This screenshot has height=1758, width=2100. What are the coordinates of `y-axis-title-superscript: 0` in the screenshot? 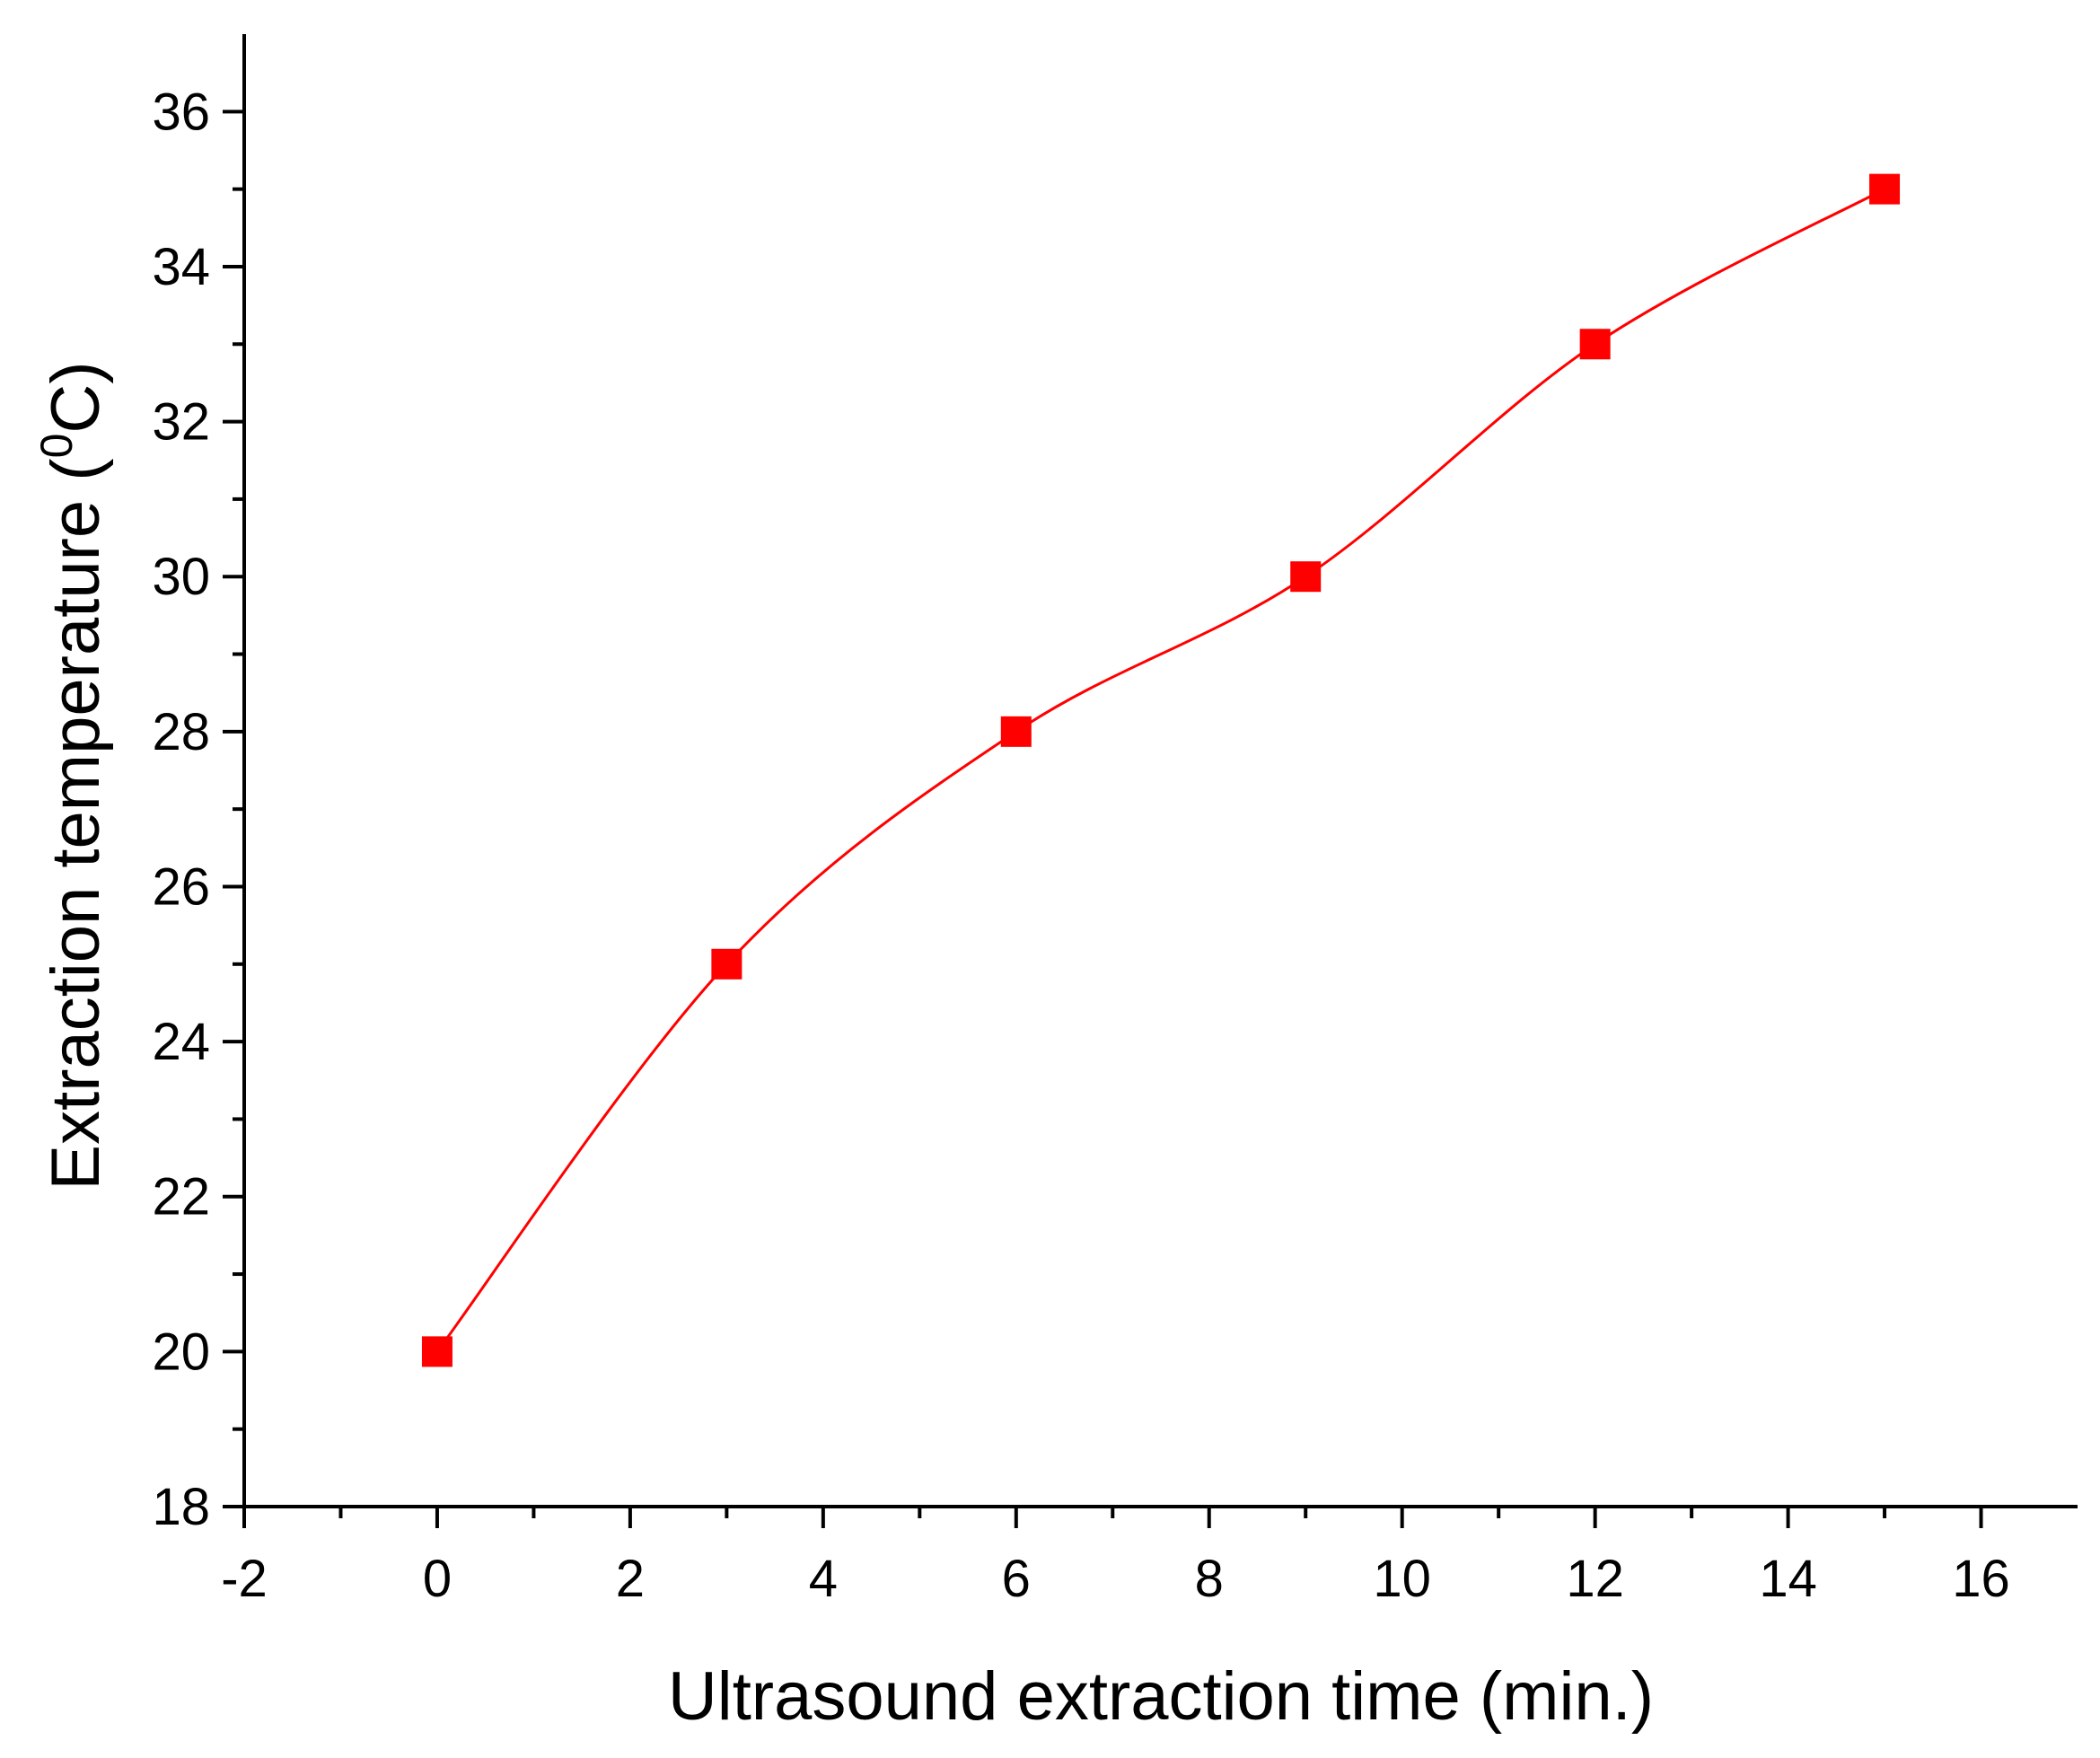 It's located at (56, 447).